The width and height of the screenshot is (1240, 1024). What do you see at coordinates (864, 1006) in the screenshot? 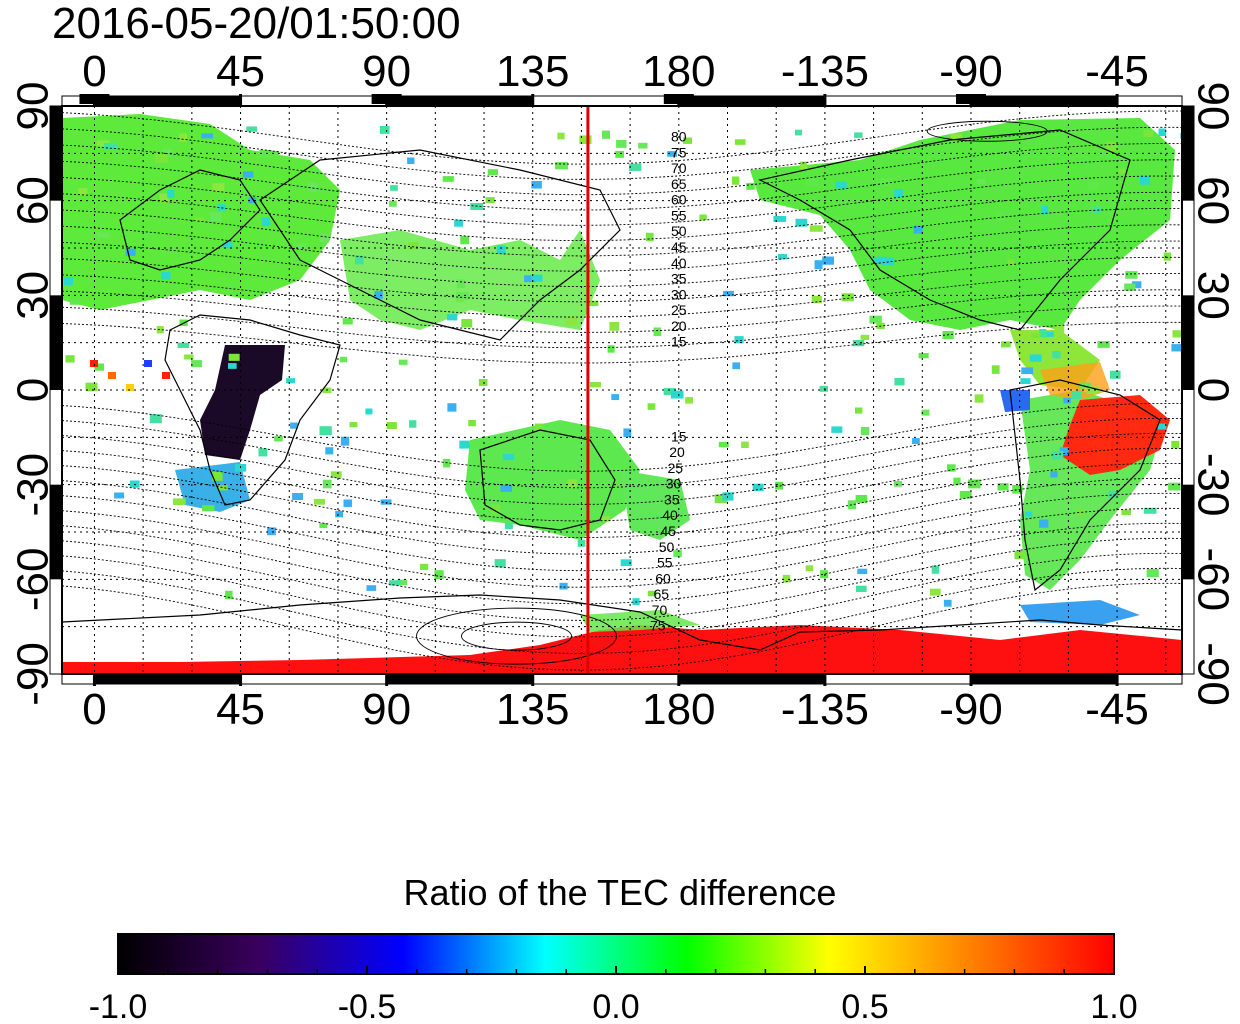
I see `colorbar-tick-label: 0.5` at bounding box center [864, 1006].